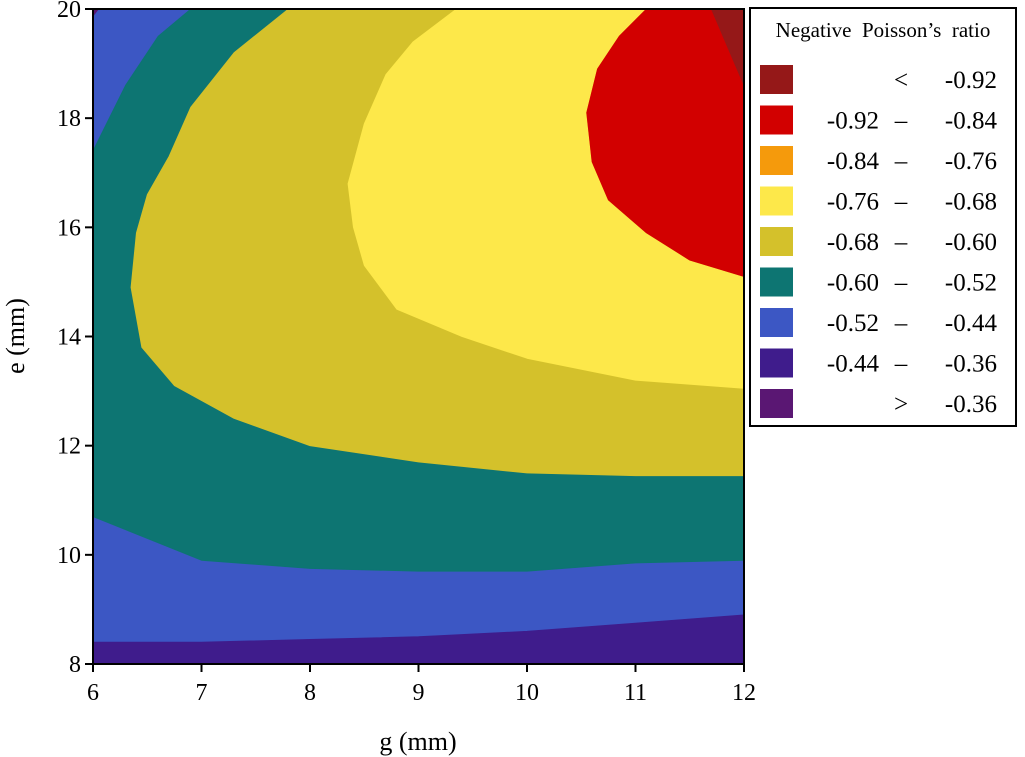 The height and width of the screenshot is (757, 1025). I want to click on x-axis-title: g (mm), so click(417, 741).